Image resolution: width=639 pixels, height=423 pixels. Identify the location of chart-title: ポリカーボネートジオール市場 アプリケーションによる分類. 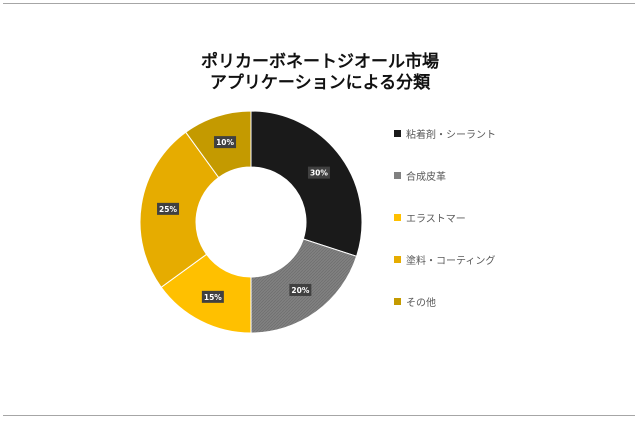
(320, 73).